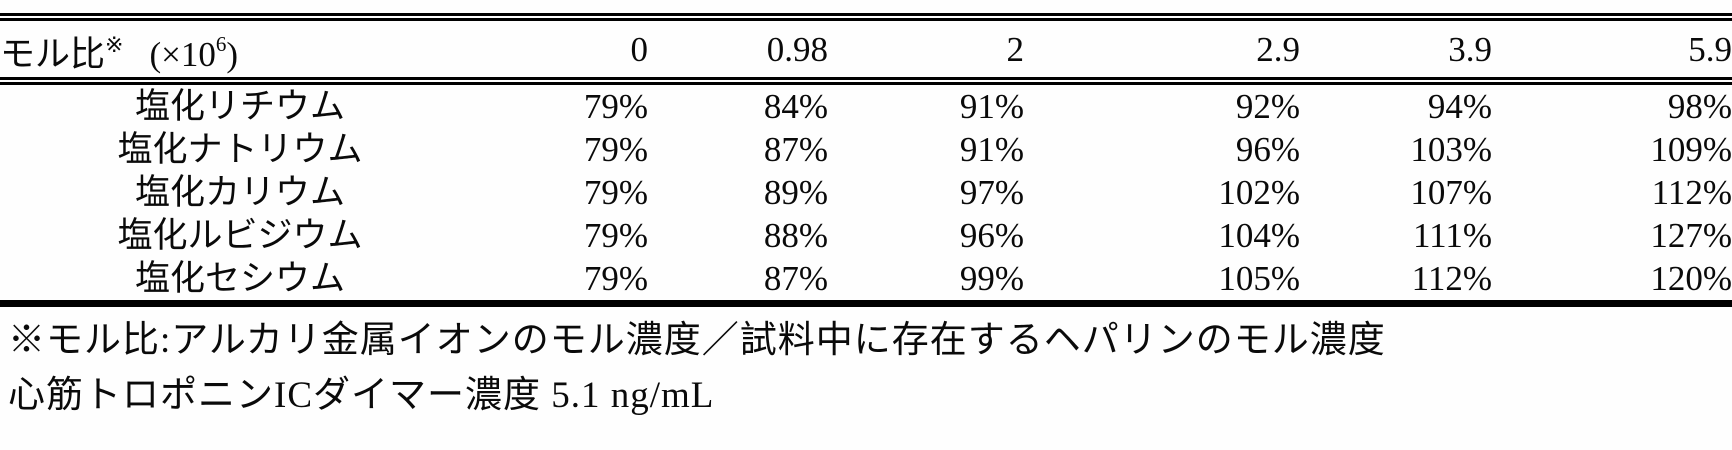  What do you see at coordinates (991, 192) in the screenshot?
I see `table-cell: 97%` at bounding box center [991, 192].